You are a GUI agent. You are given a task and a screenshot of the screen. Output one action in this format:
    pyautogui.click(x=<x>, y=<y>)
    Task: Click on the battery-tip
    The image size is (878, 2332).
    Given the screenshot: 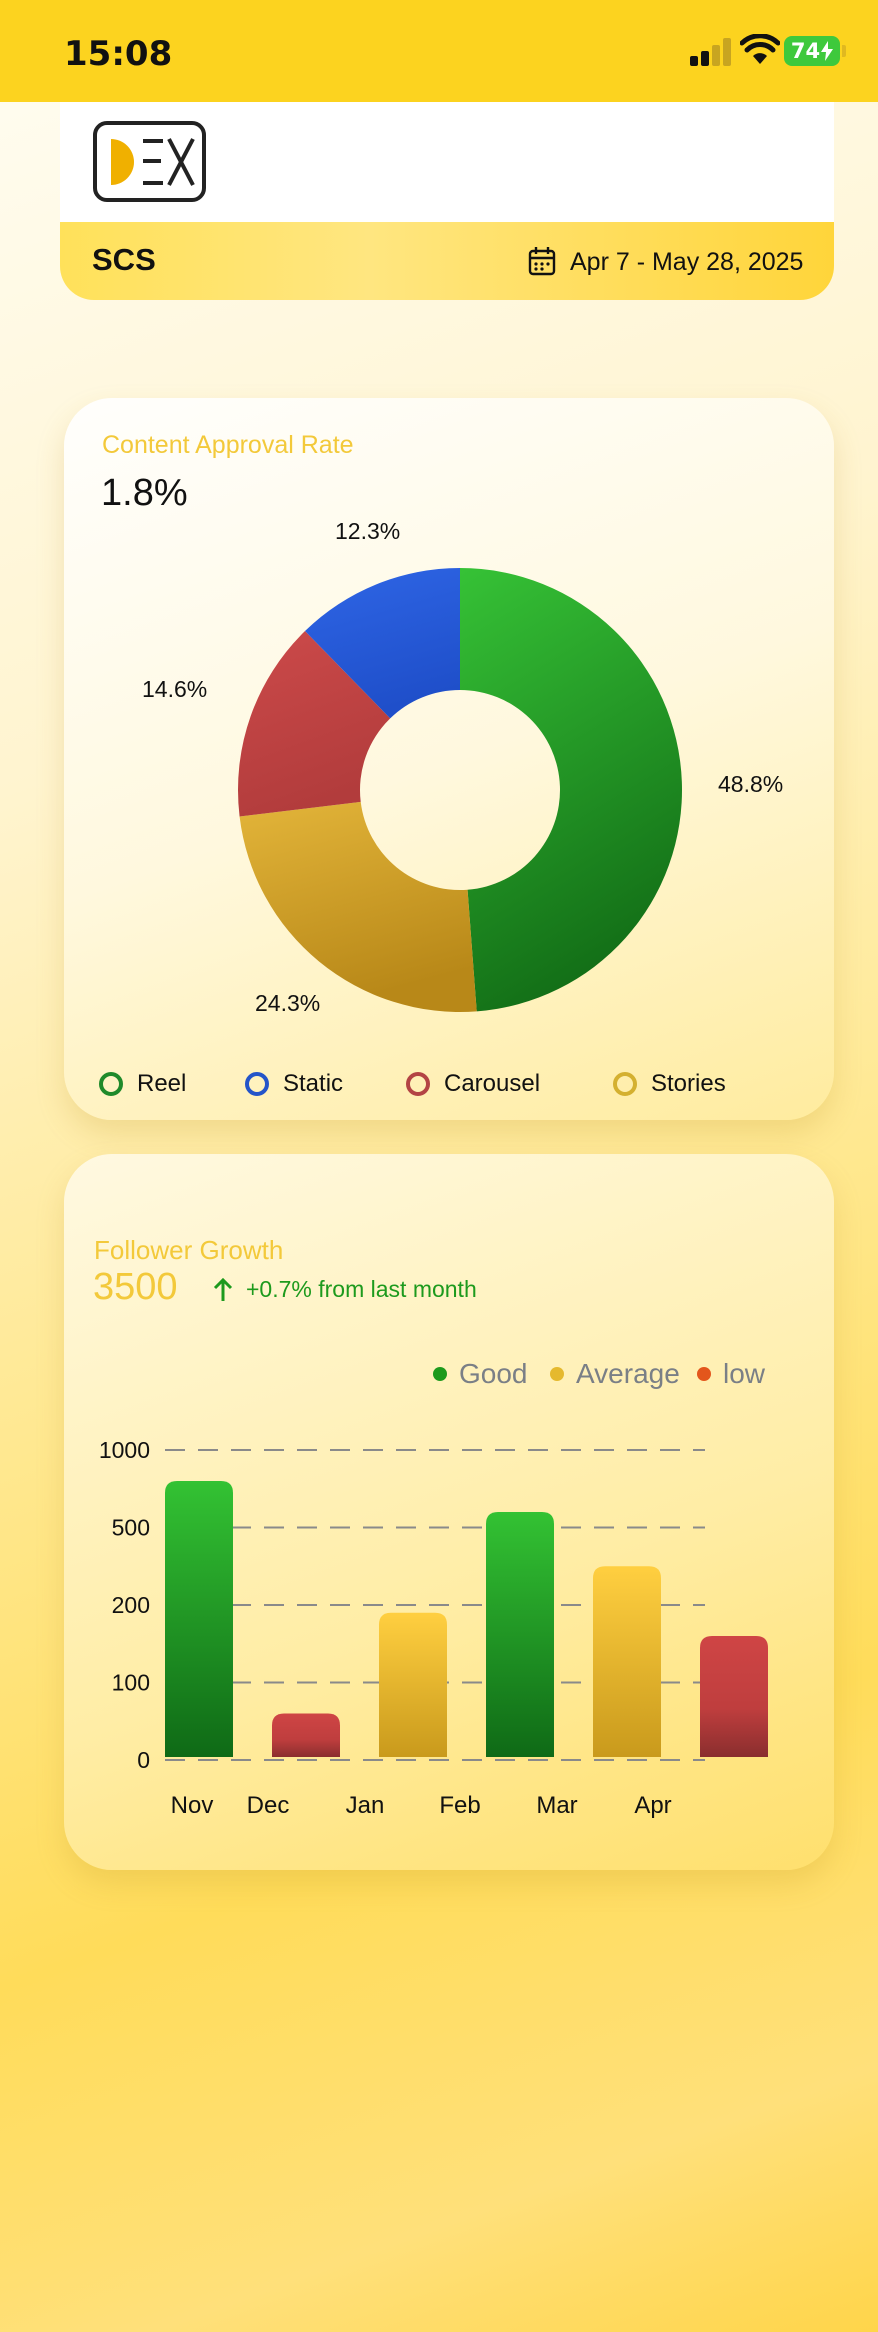 What is the action you would take?
    pyautogui.click(x=844, y=51)
    